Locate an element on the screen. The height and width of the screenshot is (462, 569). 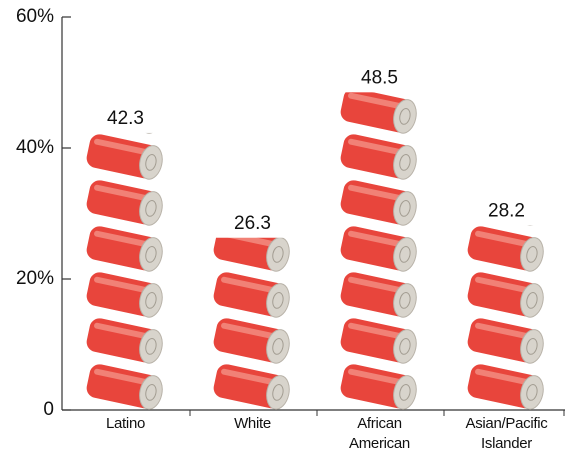
x-tick-label: African American is located at coordinates (379, 433).